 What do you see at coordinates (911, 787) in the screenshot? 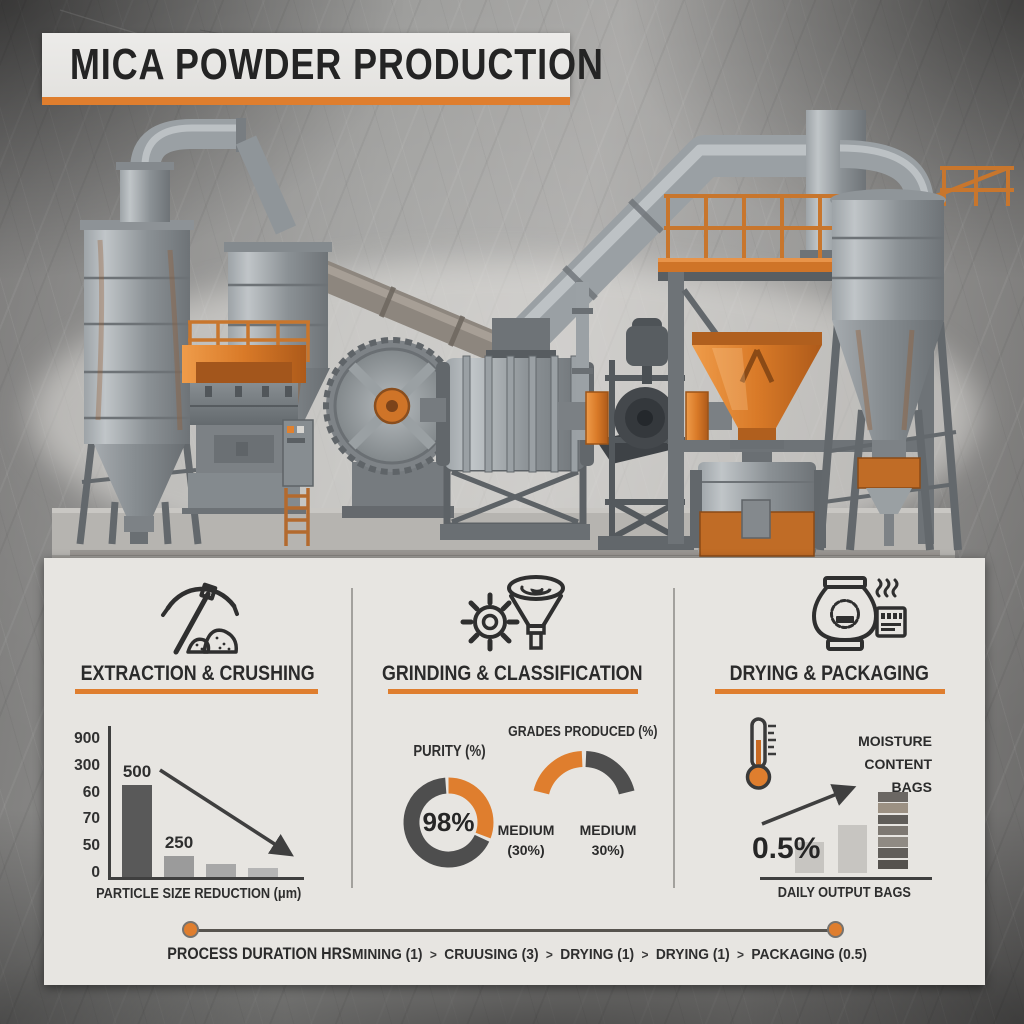
I see `bags-label: BAGS` at bounding box center [911, 787].